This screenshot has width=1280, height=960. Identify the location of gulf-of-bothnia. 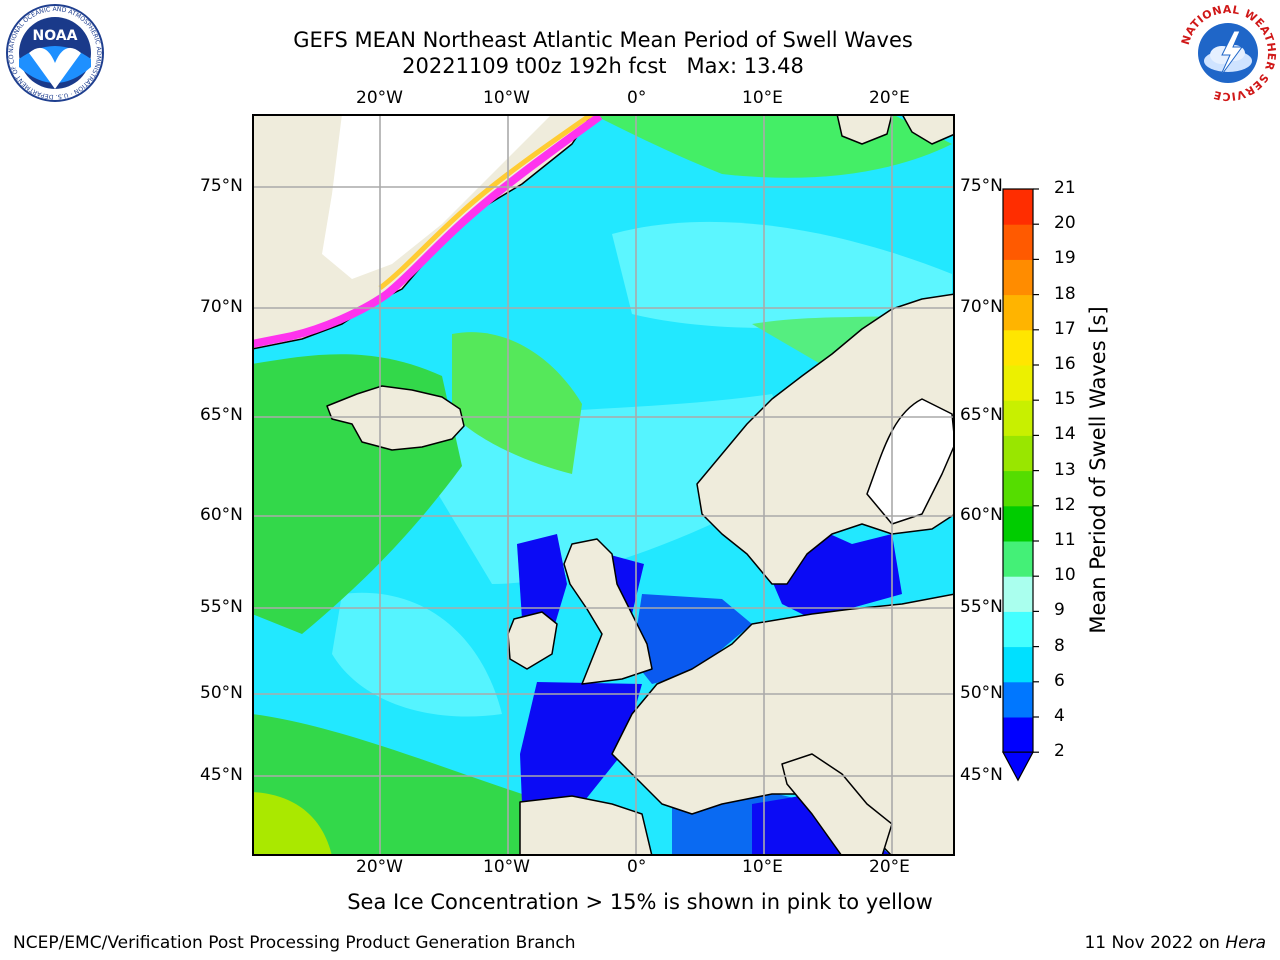
(910, 461).